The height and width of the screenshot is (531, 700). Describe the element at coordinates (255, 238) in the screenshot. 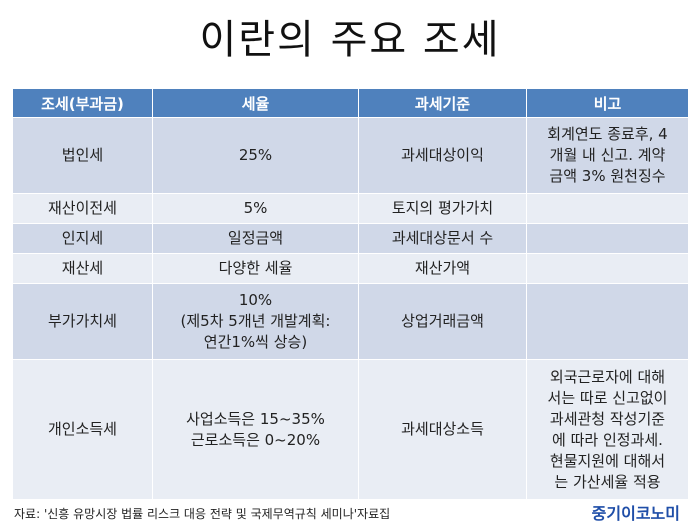

I see `cell-rate: 일정금액` at that location.